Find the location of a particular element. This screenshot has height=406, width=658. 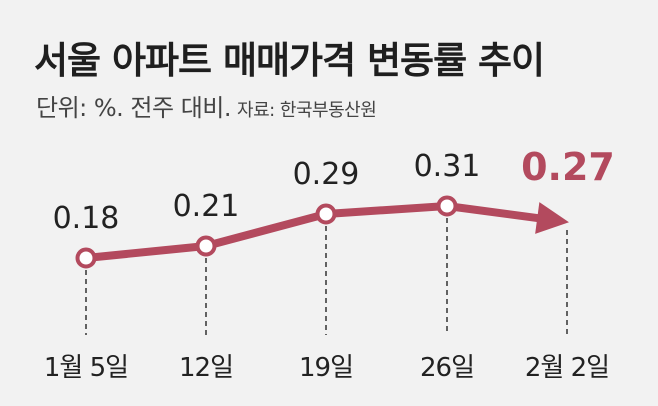

x-tick-label: 1월 5일 is located at coordinates (86, 368).